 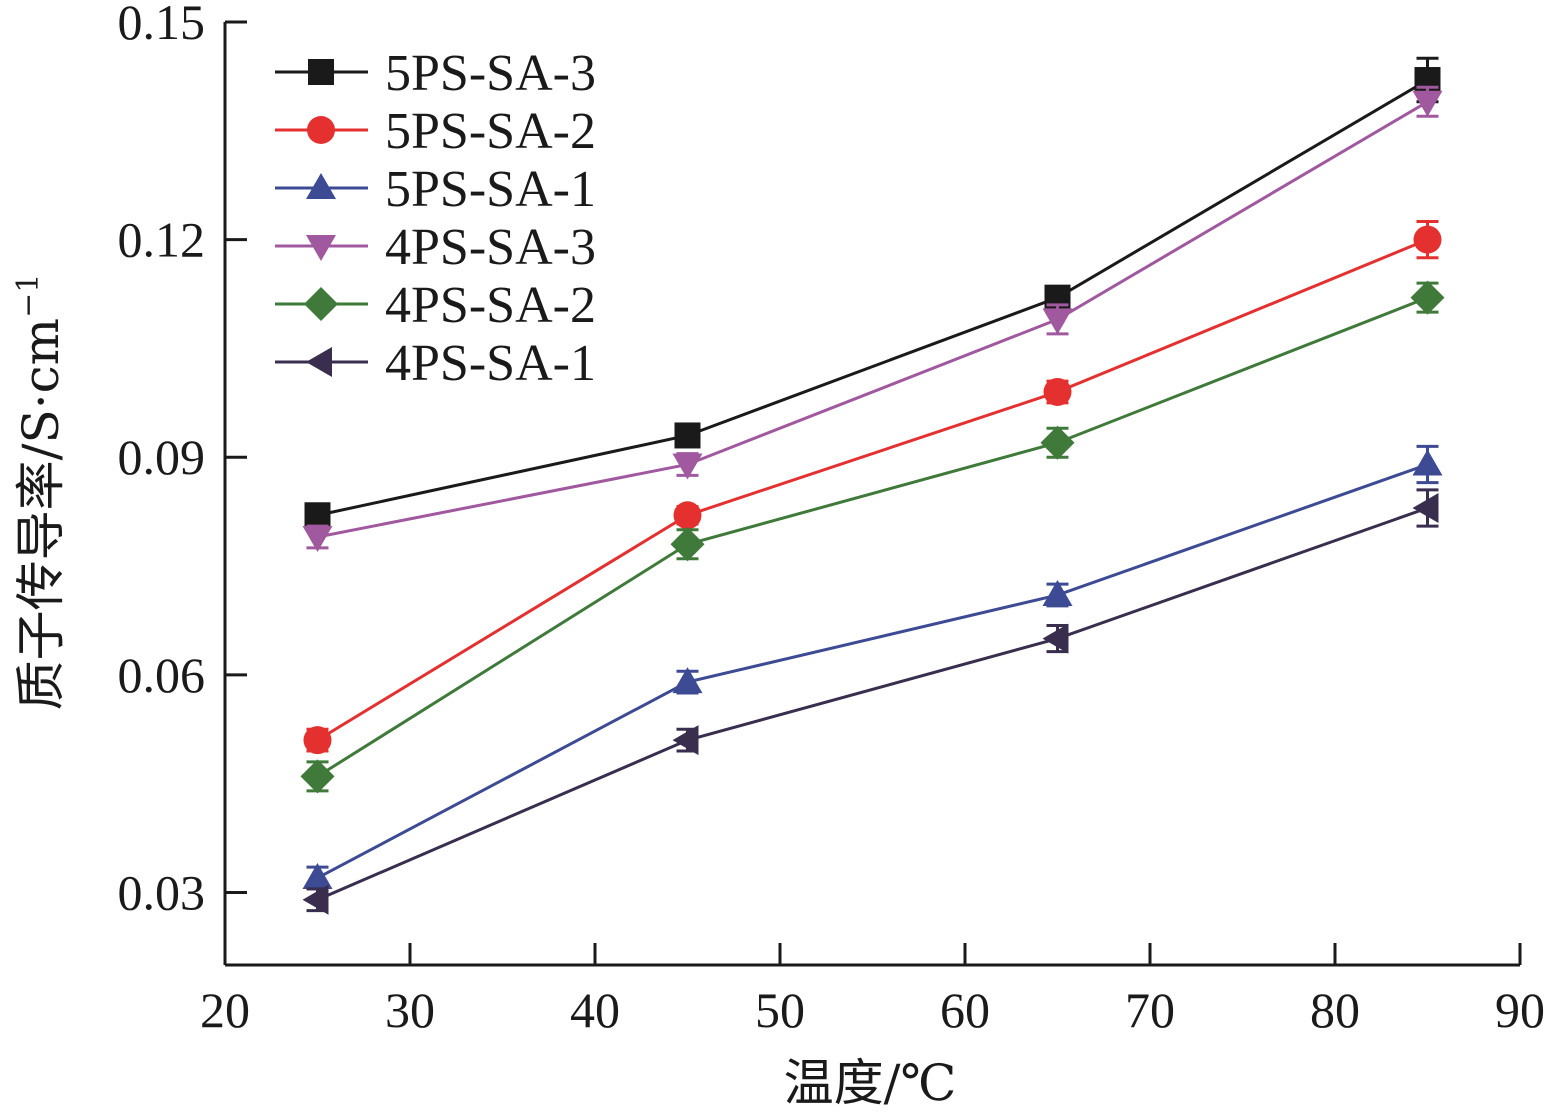 I want to click on y-axis-title: 质子传导率/S·cm−1, so click(x=40, y=492).